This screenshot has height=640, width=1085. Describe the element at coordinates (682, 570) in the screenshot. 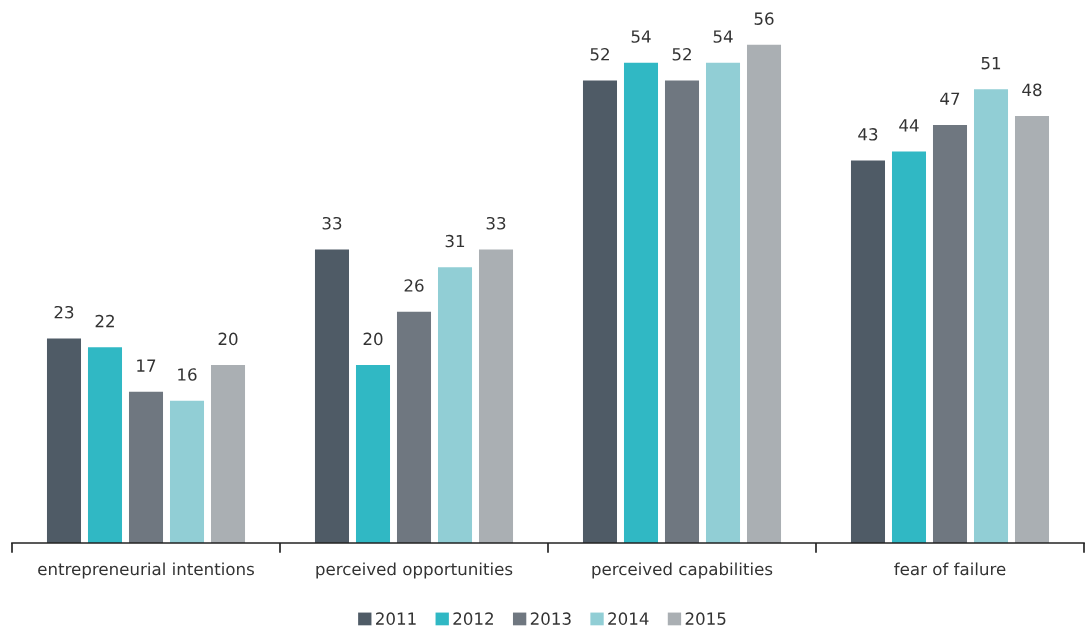

I see `x-tick-label: perceived capabilities` at that location.